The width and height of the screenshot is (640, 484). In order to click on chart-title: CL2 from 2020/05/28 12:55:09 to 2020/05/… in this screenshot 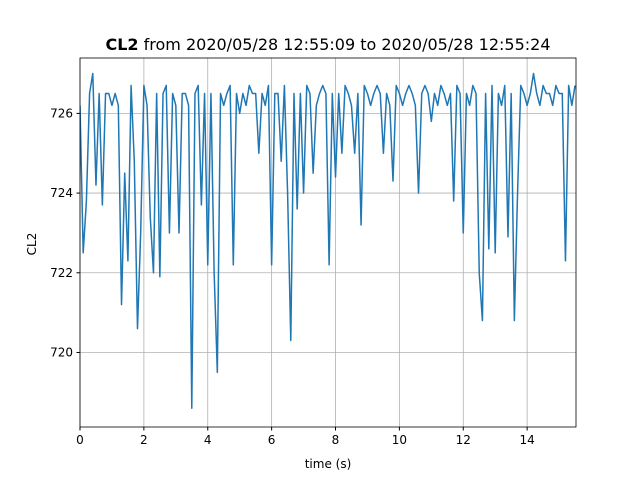, I will do `click(327, 44)`.